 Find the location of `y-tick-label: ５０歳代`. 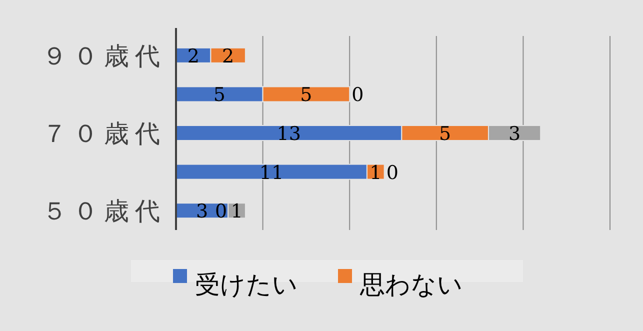

y-tick-label: ５０歳代 is located at coordinates (104, 211).